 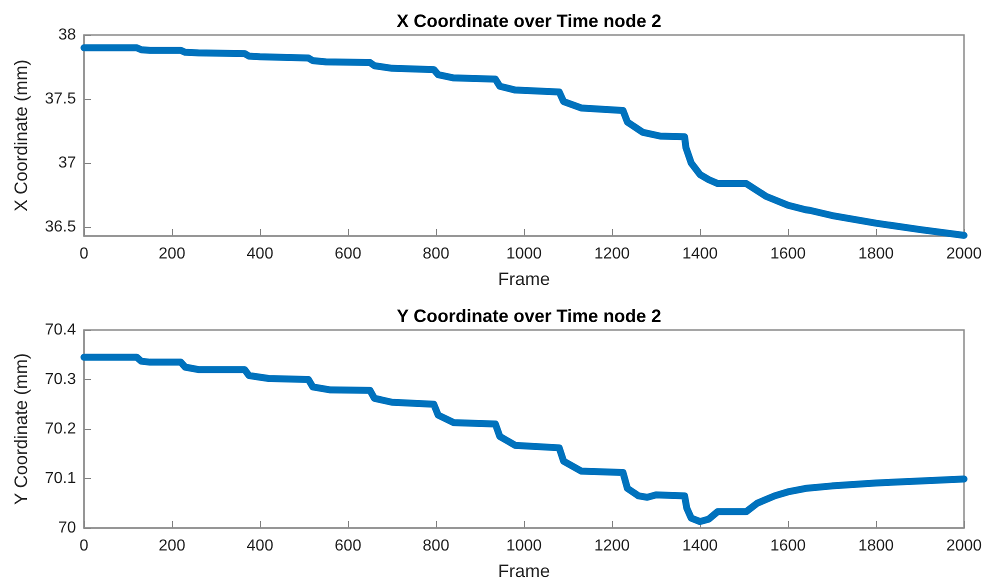 I want to click on y-tick-label: 70.3, so click(x=60, y=379).